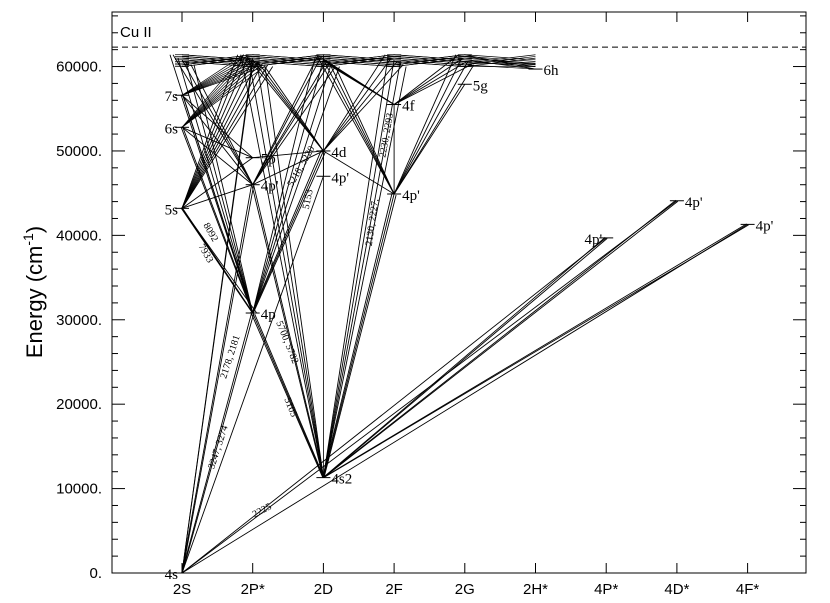 The width and height of the screenshot is (830, 603). What do you see at coordinates (79, 235) in the screenshot?
I see `y-tick-label: 40000.` at bounding box center [79, 235].